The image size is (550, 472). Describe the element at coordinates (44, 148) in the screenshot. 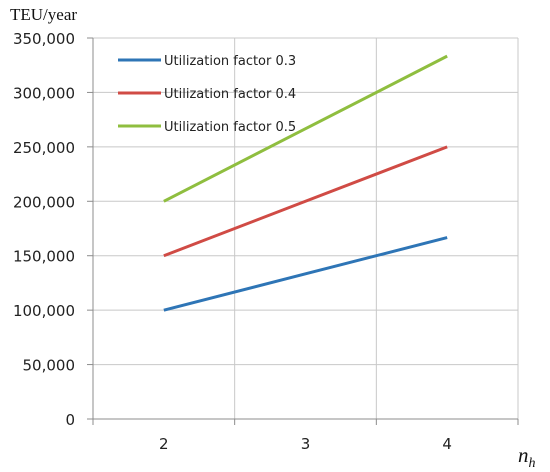

I see `y-tick-label: 250,000` at that location.